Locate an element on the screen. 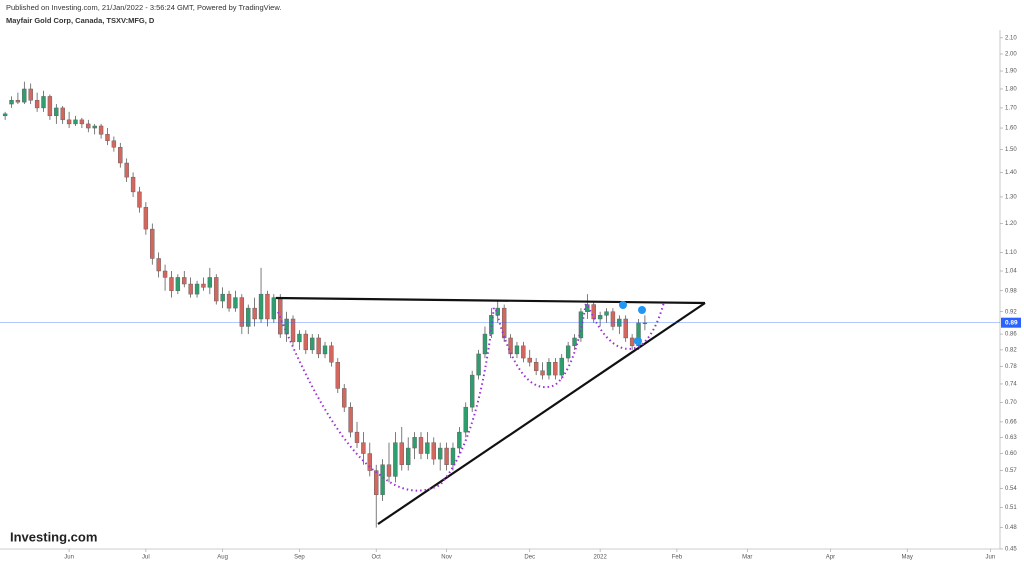 The height and width of the screenshot is (564, 1024). source-logo: Investing.com is located at coordinates (53, 536).